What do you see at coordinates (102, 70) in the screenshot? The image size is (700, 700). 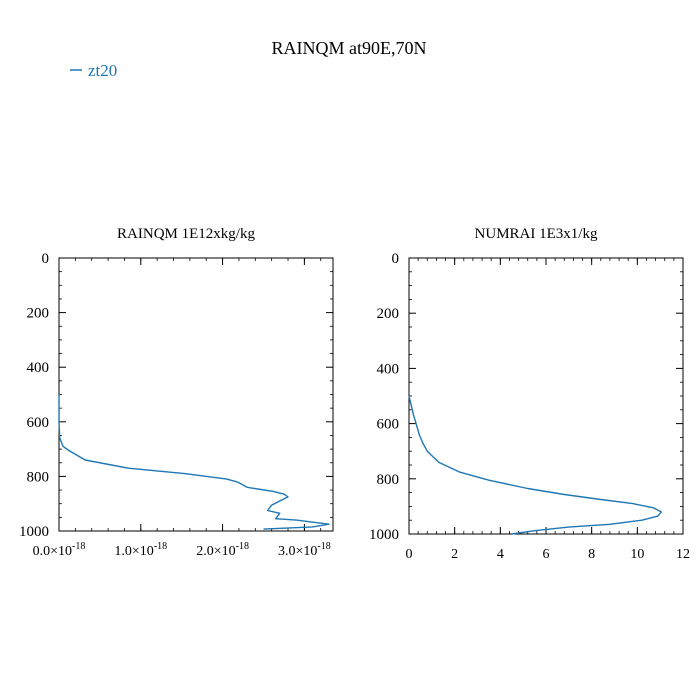 I see `legend-label: zt20` at bounding box center [102, 70].